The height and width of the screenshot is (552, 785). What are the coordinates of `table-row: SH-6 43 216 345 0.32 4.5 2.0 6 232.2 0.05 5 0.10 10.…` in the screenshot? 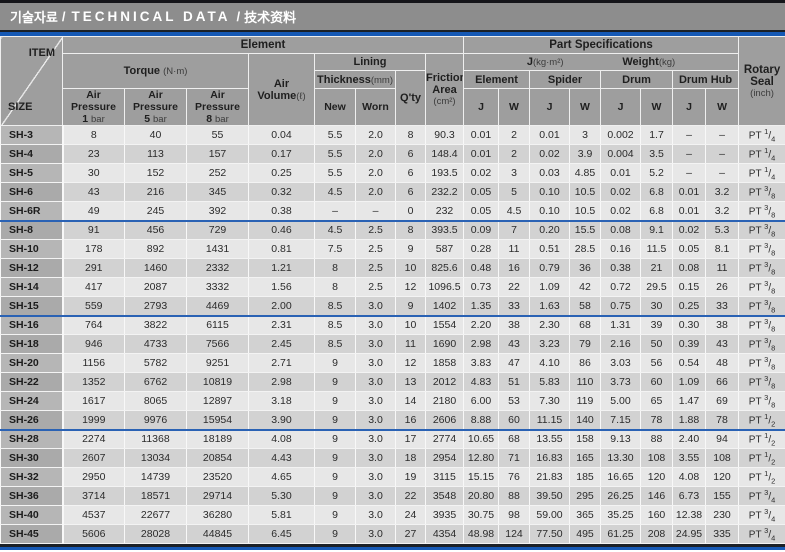 It's located at (392, 192).